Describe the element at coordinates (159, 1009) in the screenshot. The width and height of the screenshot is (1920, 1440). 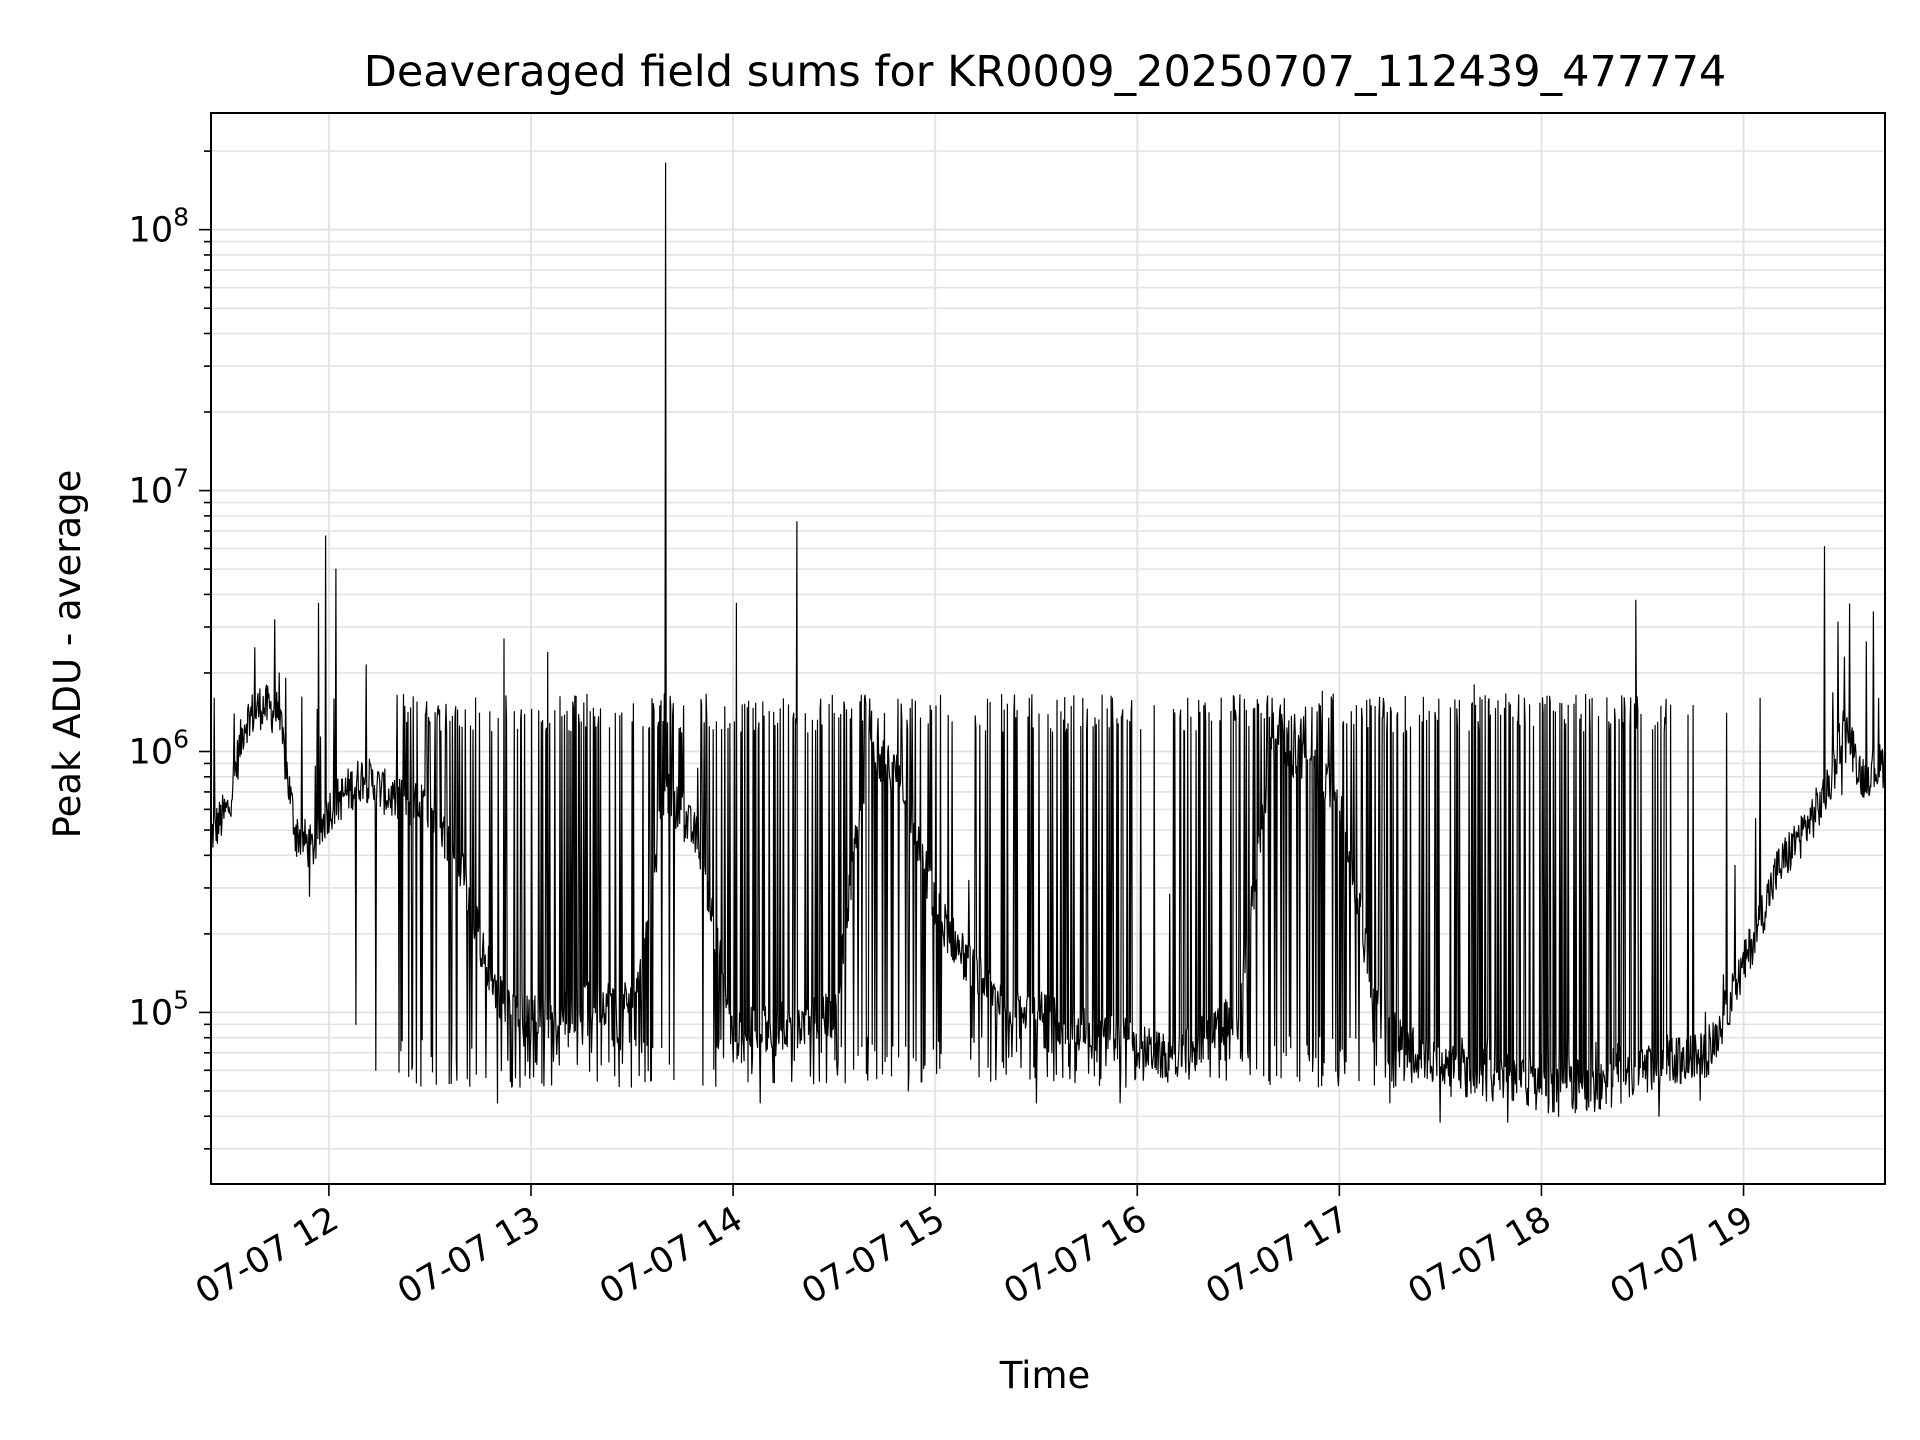
I see `y-tick-label: 10⁵` at that location.